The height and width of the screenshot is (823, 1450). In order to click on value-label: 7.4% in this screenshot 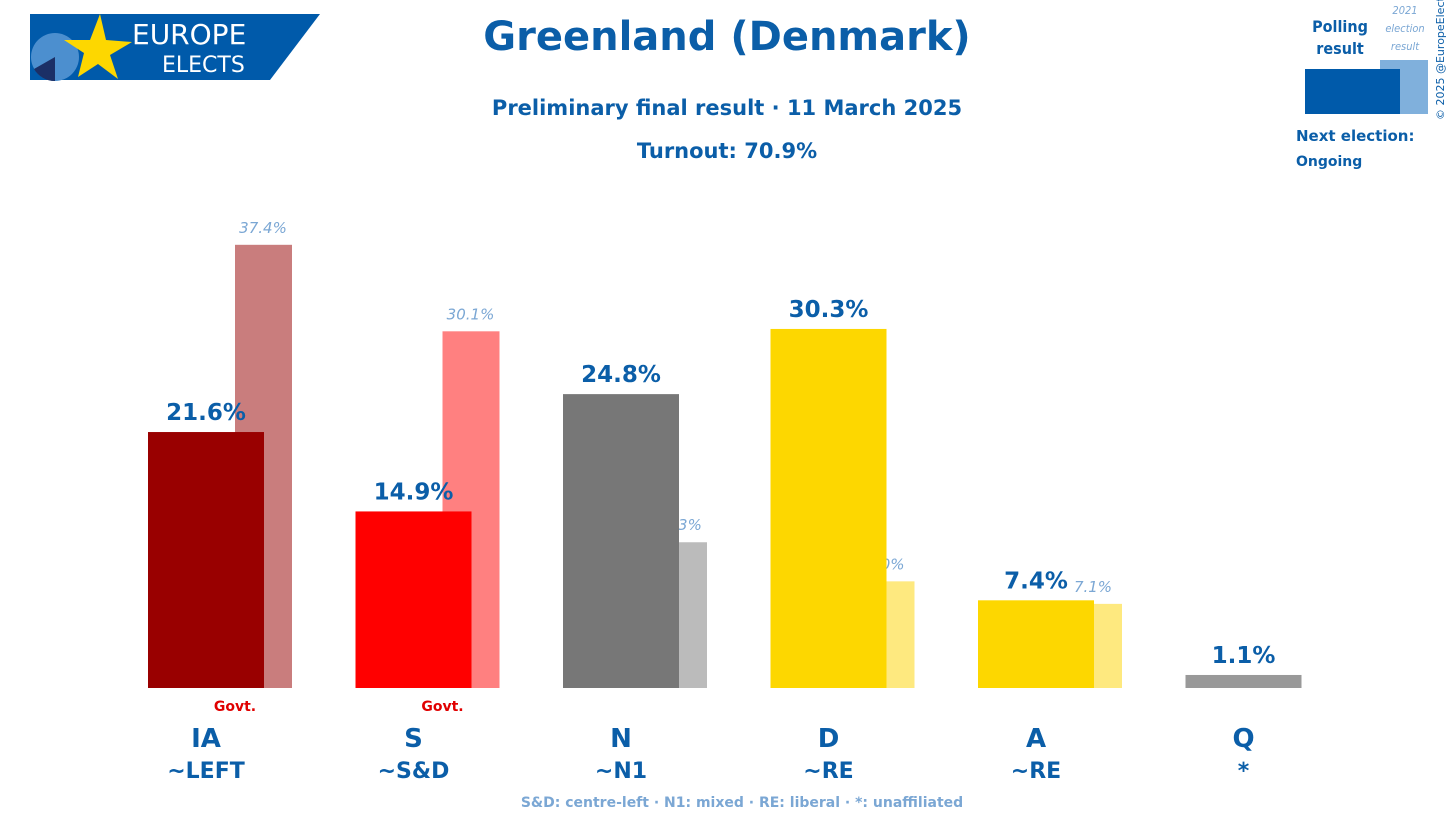, I will do `click(1036, 581)`.